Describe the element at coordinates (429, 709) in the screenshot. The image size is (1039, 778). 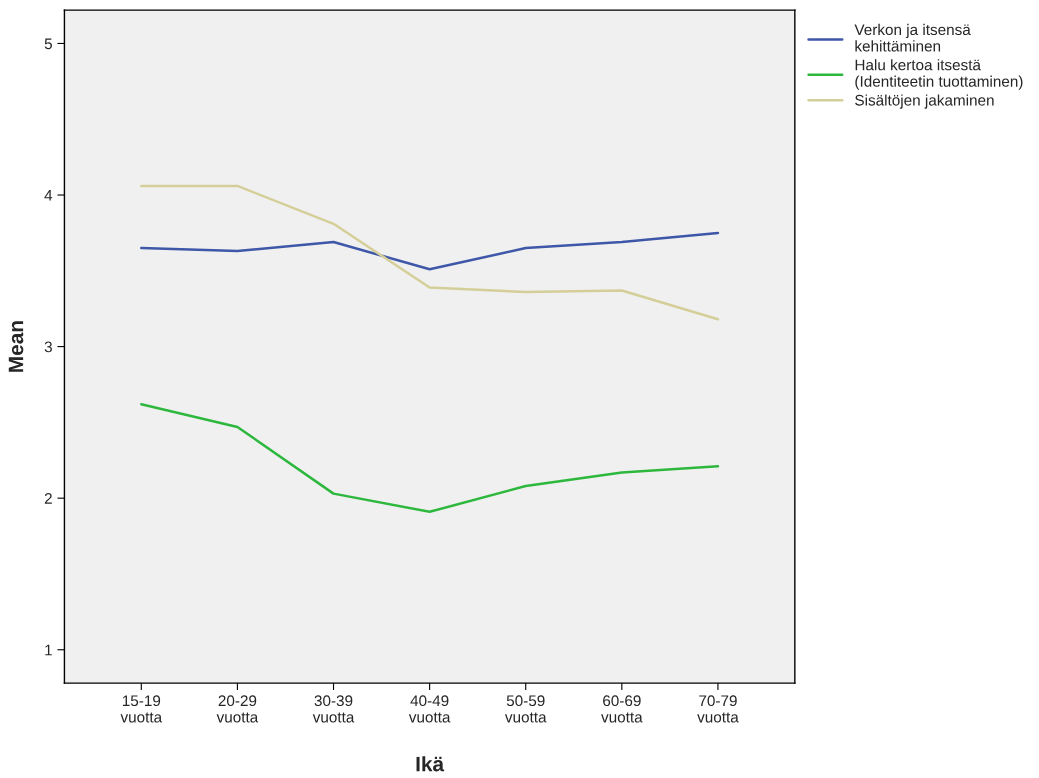
I see `x-tick-label: 40-49 vuotta` at that location.